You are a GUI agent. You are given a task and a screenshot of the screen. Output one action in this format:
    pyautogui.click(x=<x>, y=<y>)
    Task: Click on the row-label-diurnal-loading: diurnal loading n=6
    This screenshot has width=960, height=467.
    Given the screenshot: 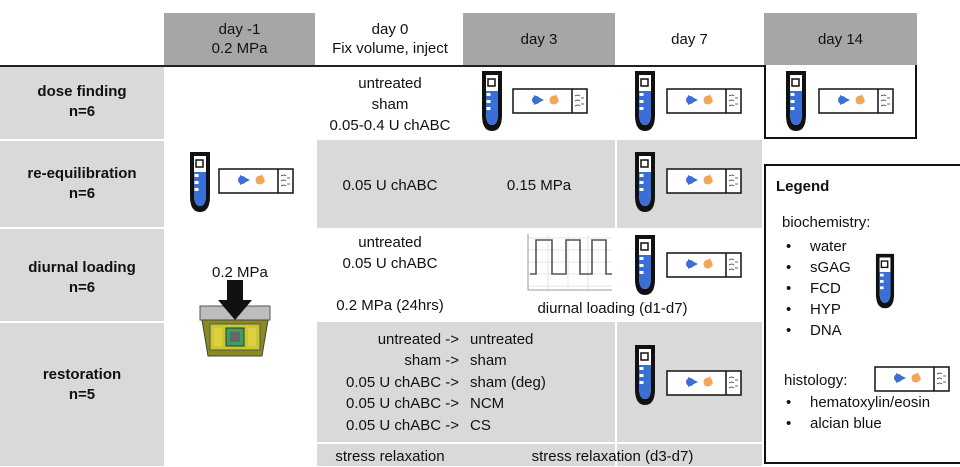 What is the action you would take?
    pyautogui.click(x=82, y=278)
    